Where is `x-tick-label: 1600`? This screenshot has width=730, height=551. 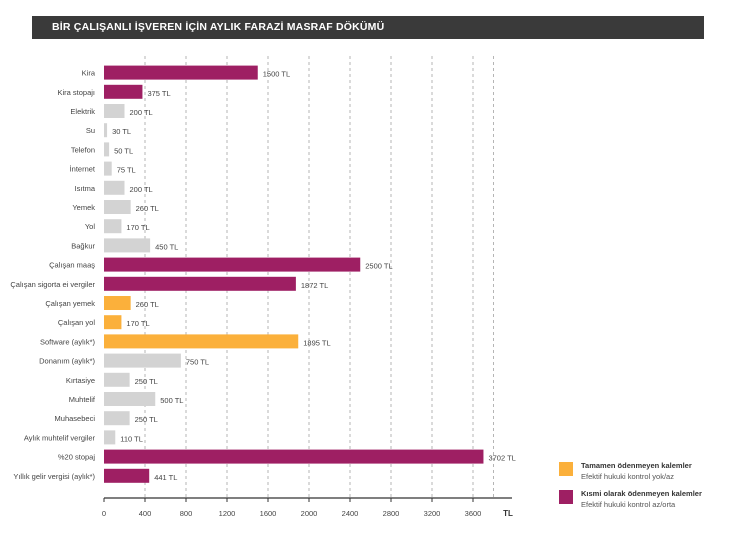
x-tick-label: 1600 is located at coordinates (268, 513).